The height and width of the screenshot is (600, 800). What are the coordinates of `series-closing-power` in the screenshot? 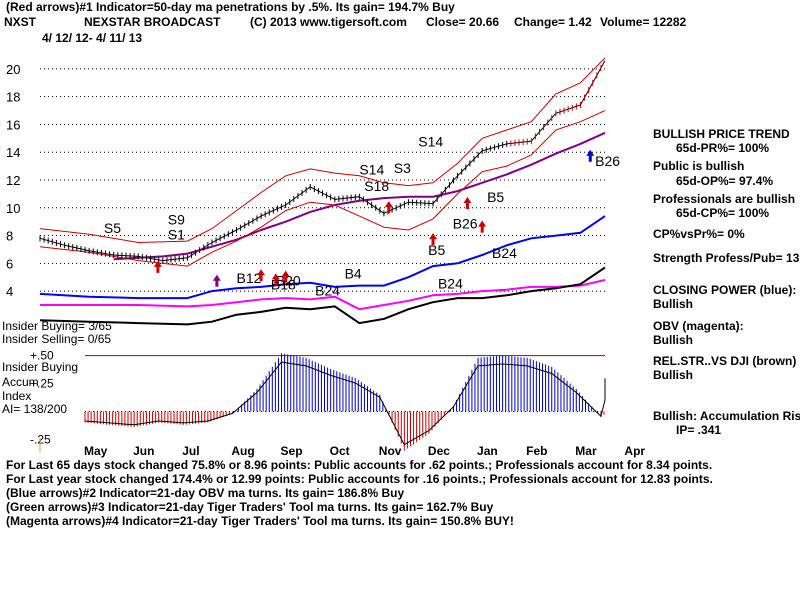 It's located at (322, 257).